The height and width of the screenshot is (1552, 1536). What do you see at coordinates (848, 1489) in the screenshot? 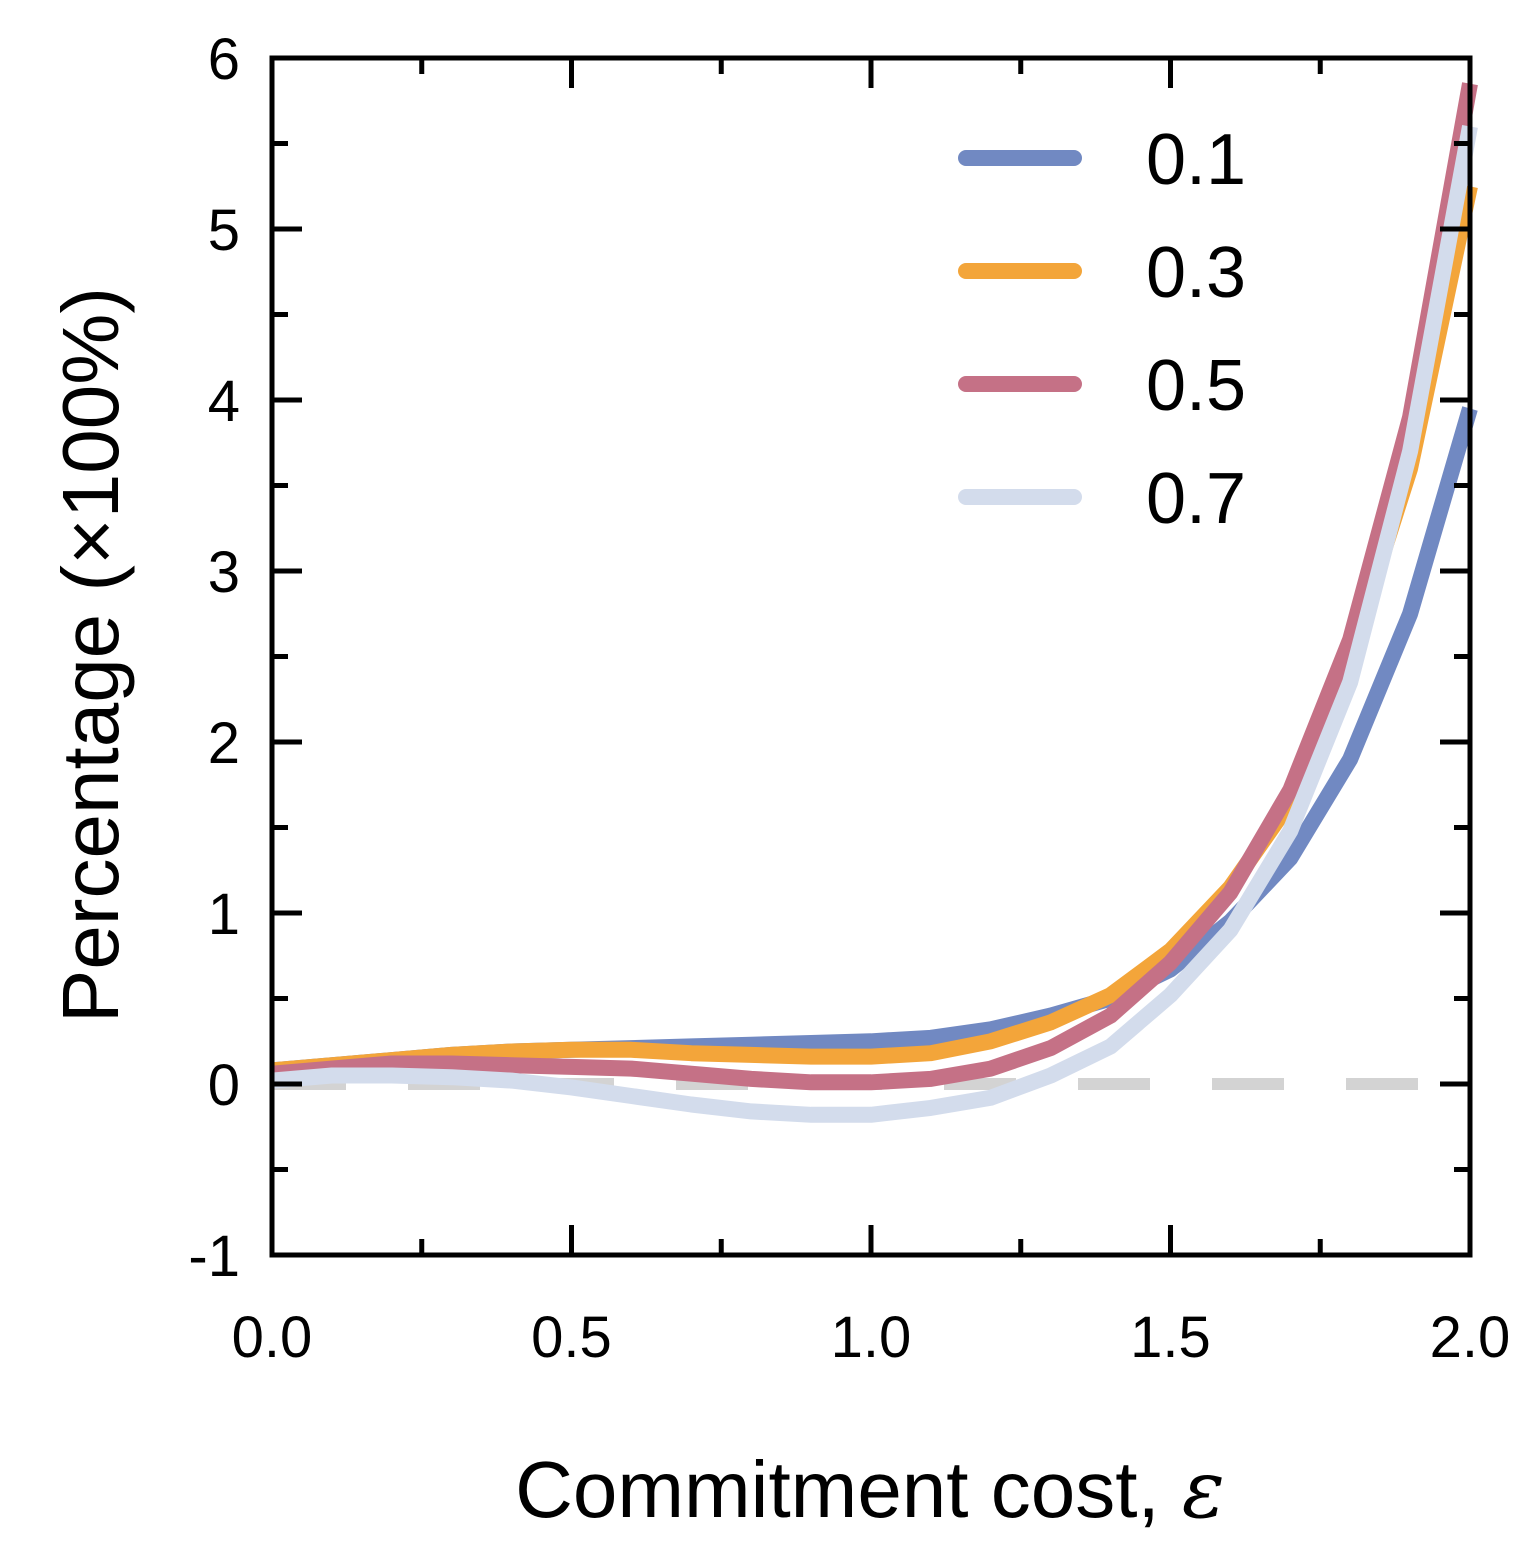
I see `x-axis-title-text: Commitment cost,` at bounding box center [848, 1489].